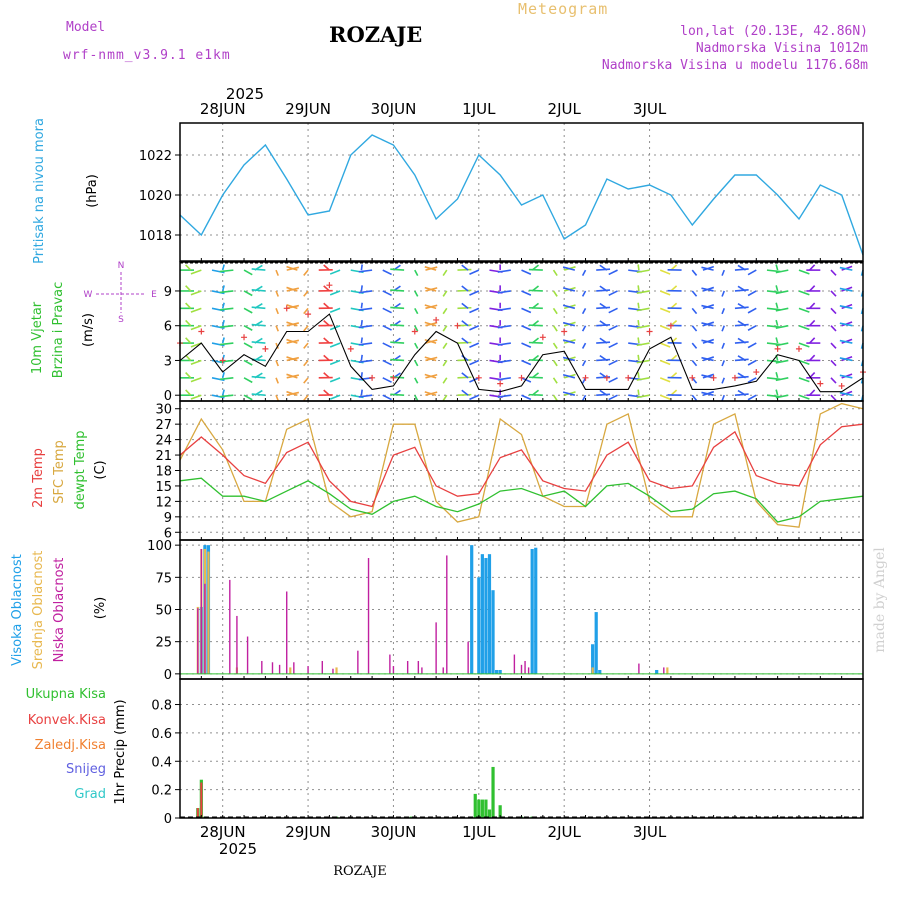 This screenshot has width=900, height=900. I want to click on ytick-label: 75, so click(163, 578).